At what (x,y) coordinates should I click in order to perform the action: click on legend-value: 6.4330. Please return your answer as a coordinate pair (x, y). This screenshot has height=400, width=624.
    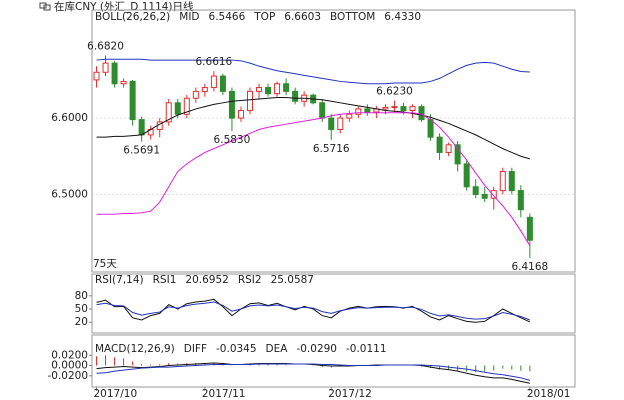
    Looking at the image, I should click on (402, 17).